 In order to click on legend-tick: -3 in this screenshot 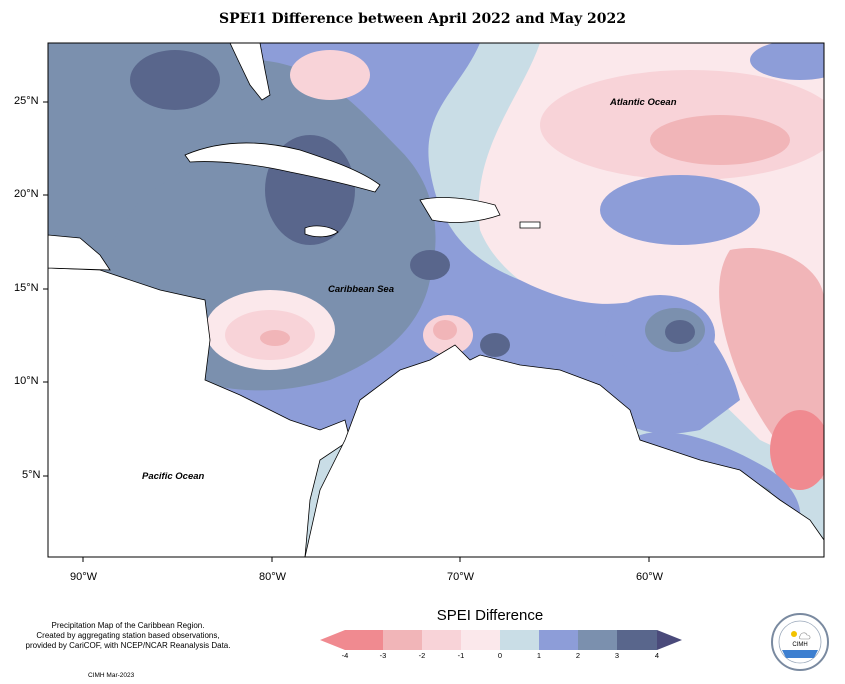, I will do `click(383, 655)`.